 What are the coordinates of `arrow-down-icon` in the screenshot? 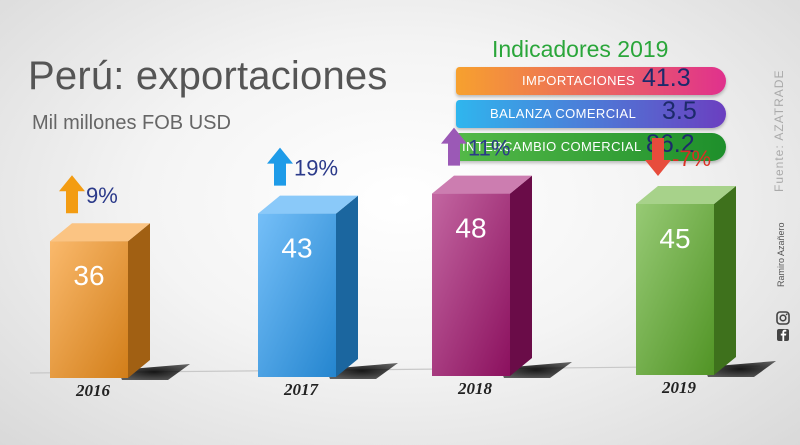 It's located at (658, 157).